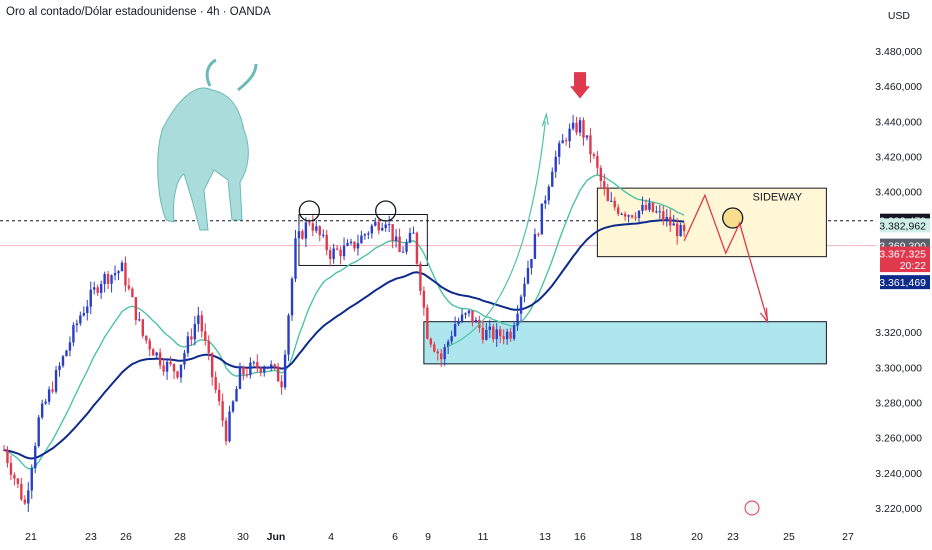 This screenshot has height=550, width=932. Describe the element at coordinates (898, 16) in the screenshot. I see `currency-label: USD` at that location.